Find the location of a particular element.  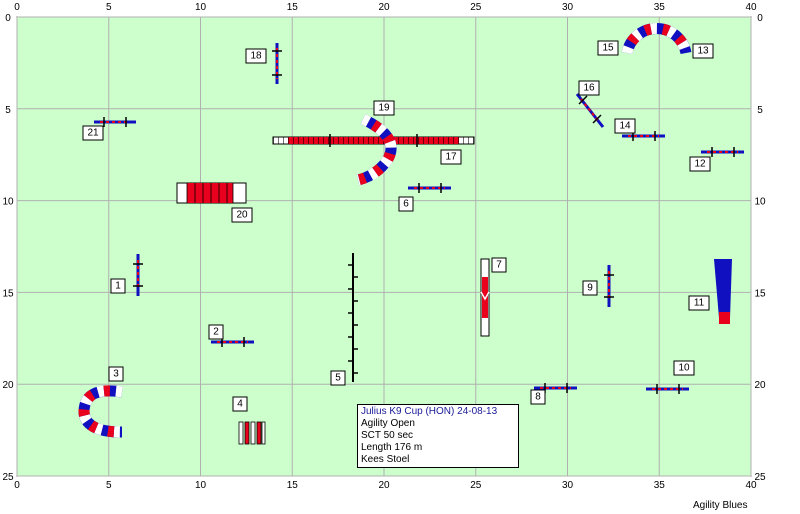

obstacle-10-jump is located at coordinates (667, 389).